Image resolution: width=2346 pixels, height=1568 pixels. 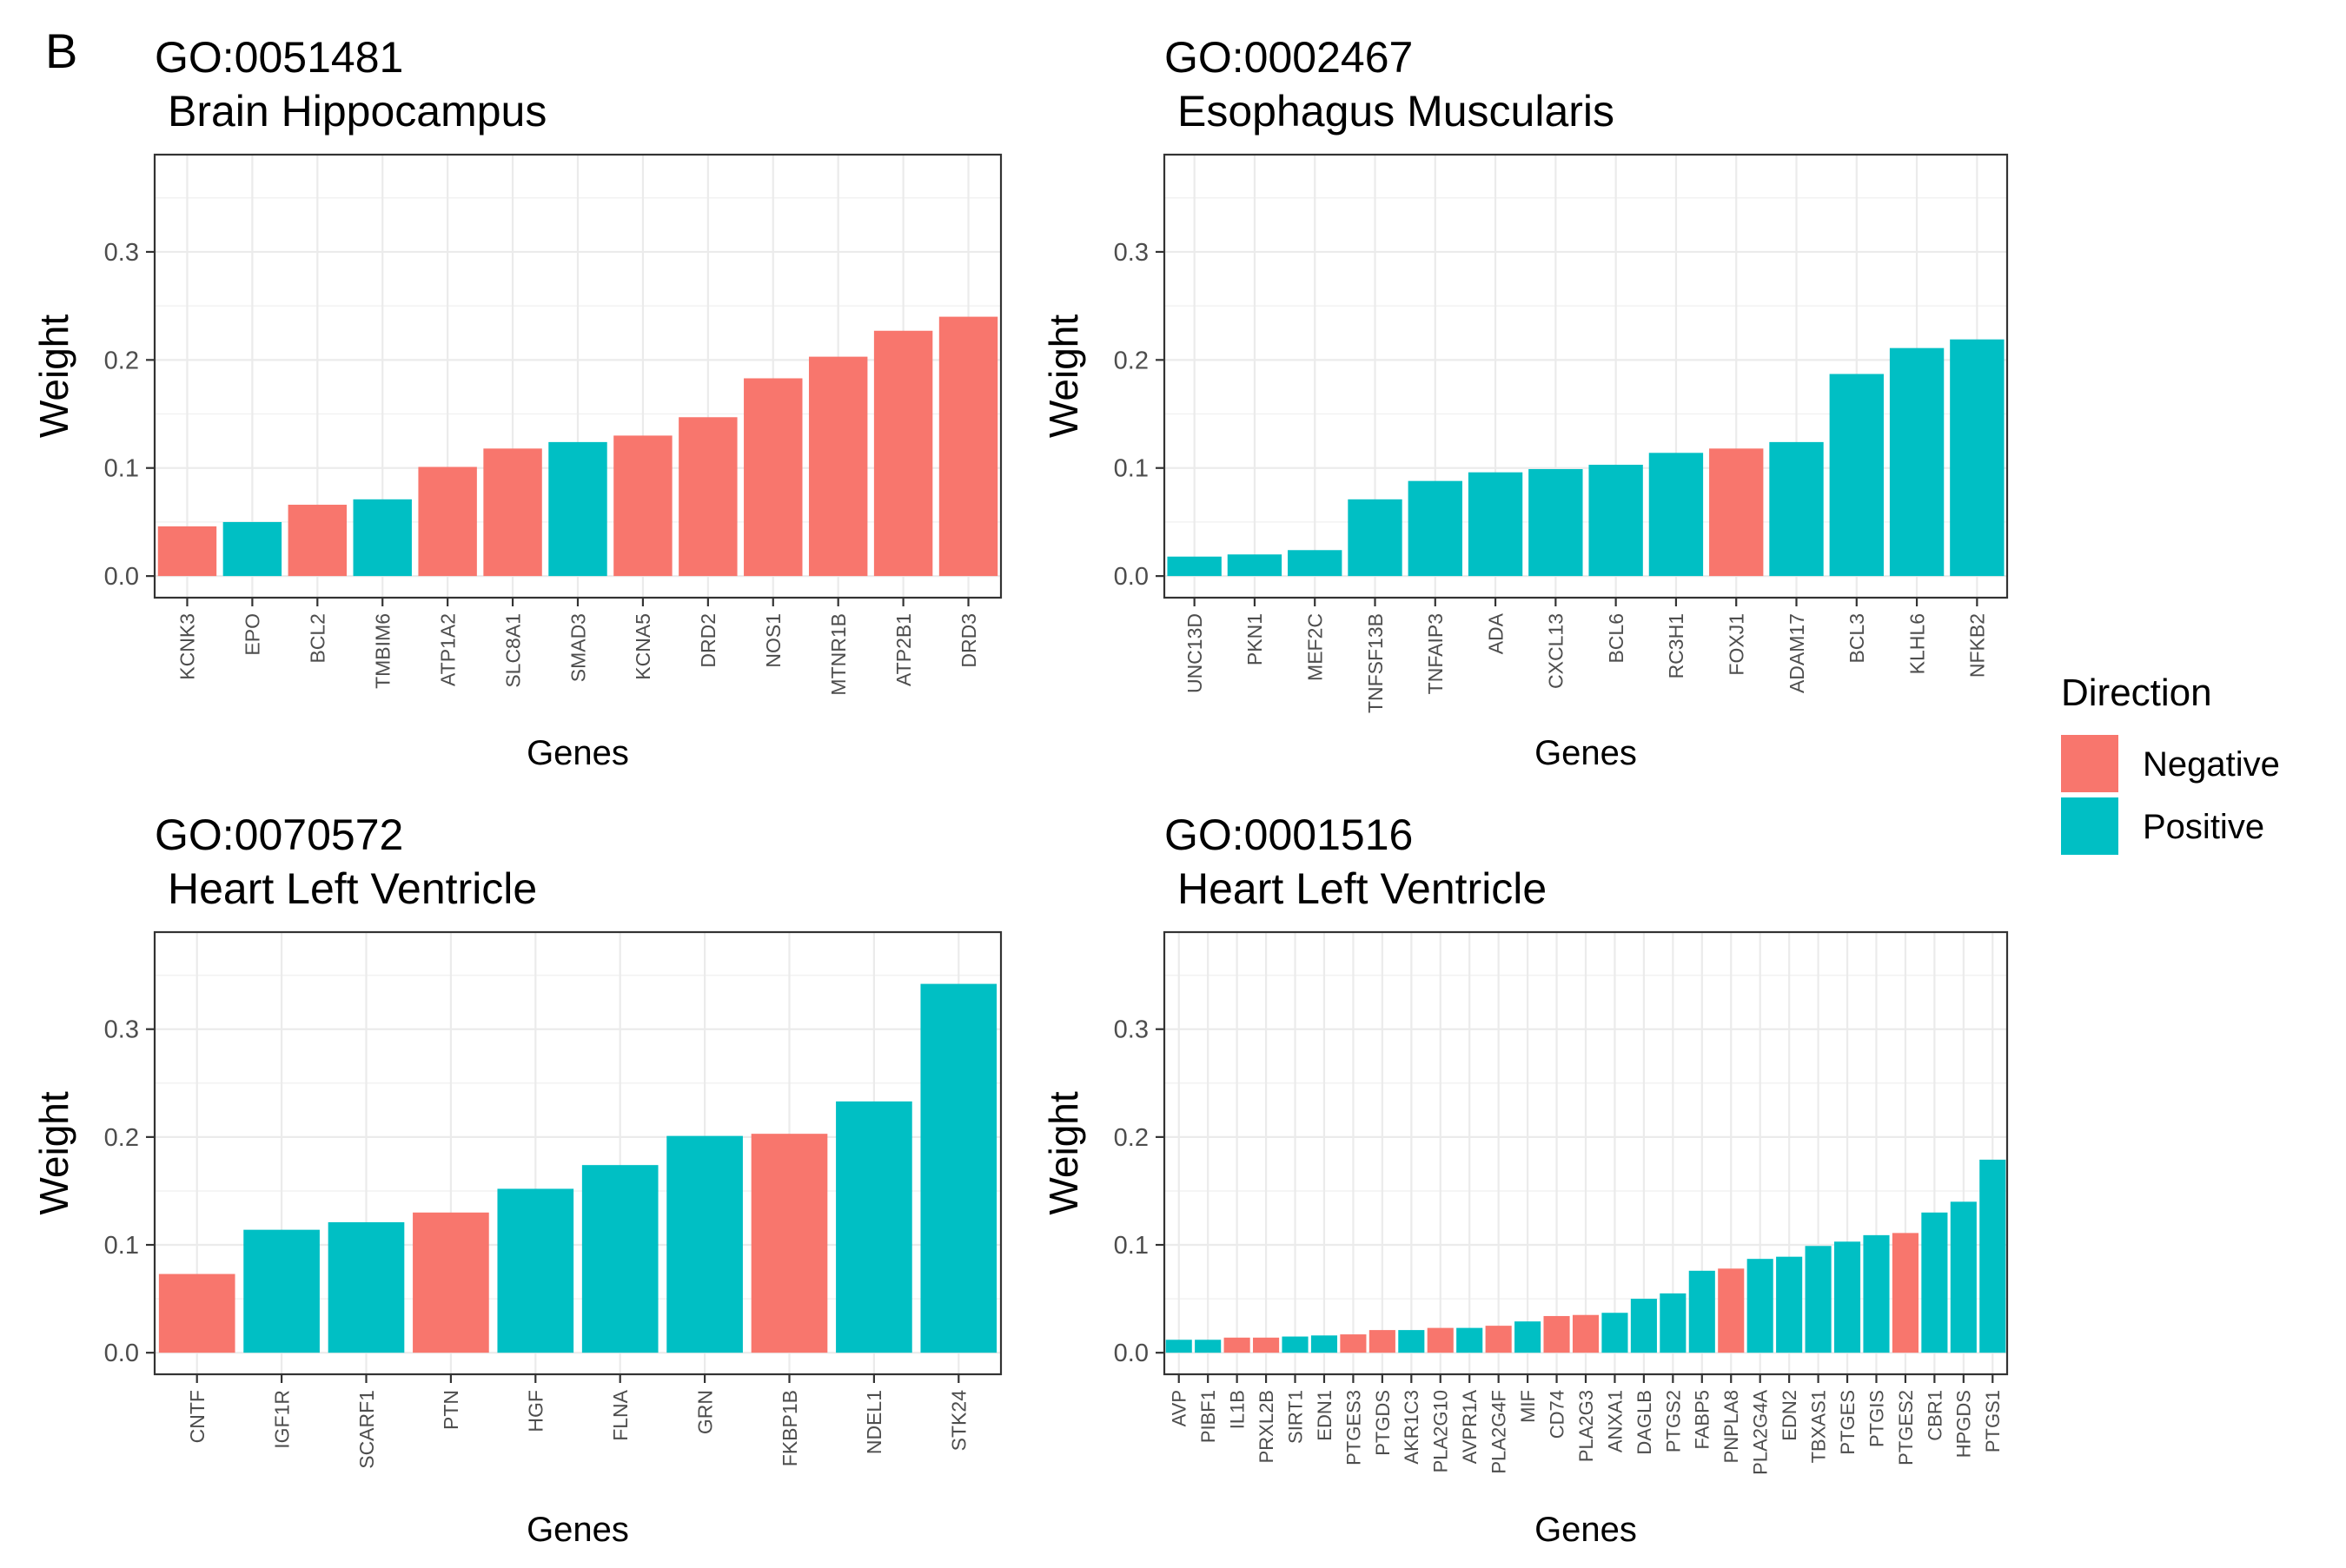 I want to click on bar-cbr1, so click(x=1934, y=1282).